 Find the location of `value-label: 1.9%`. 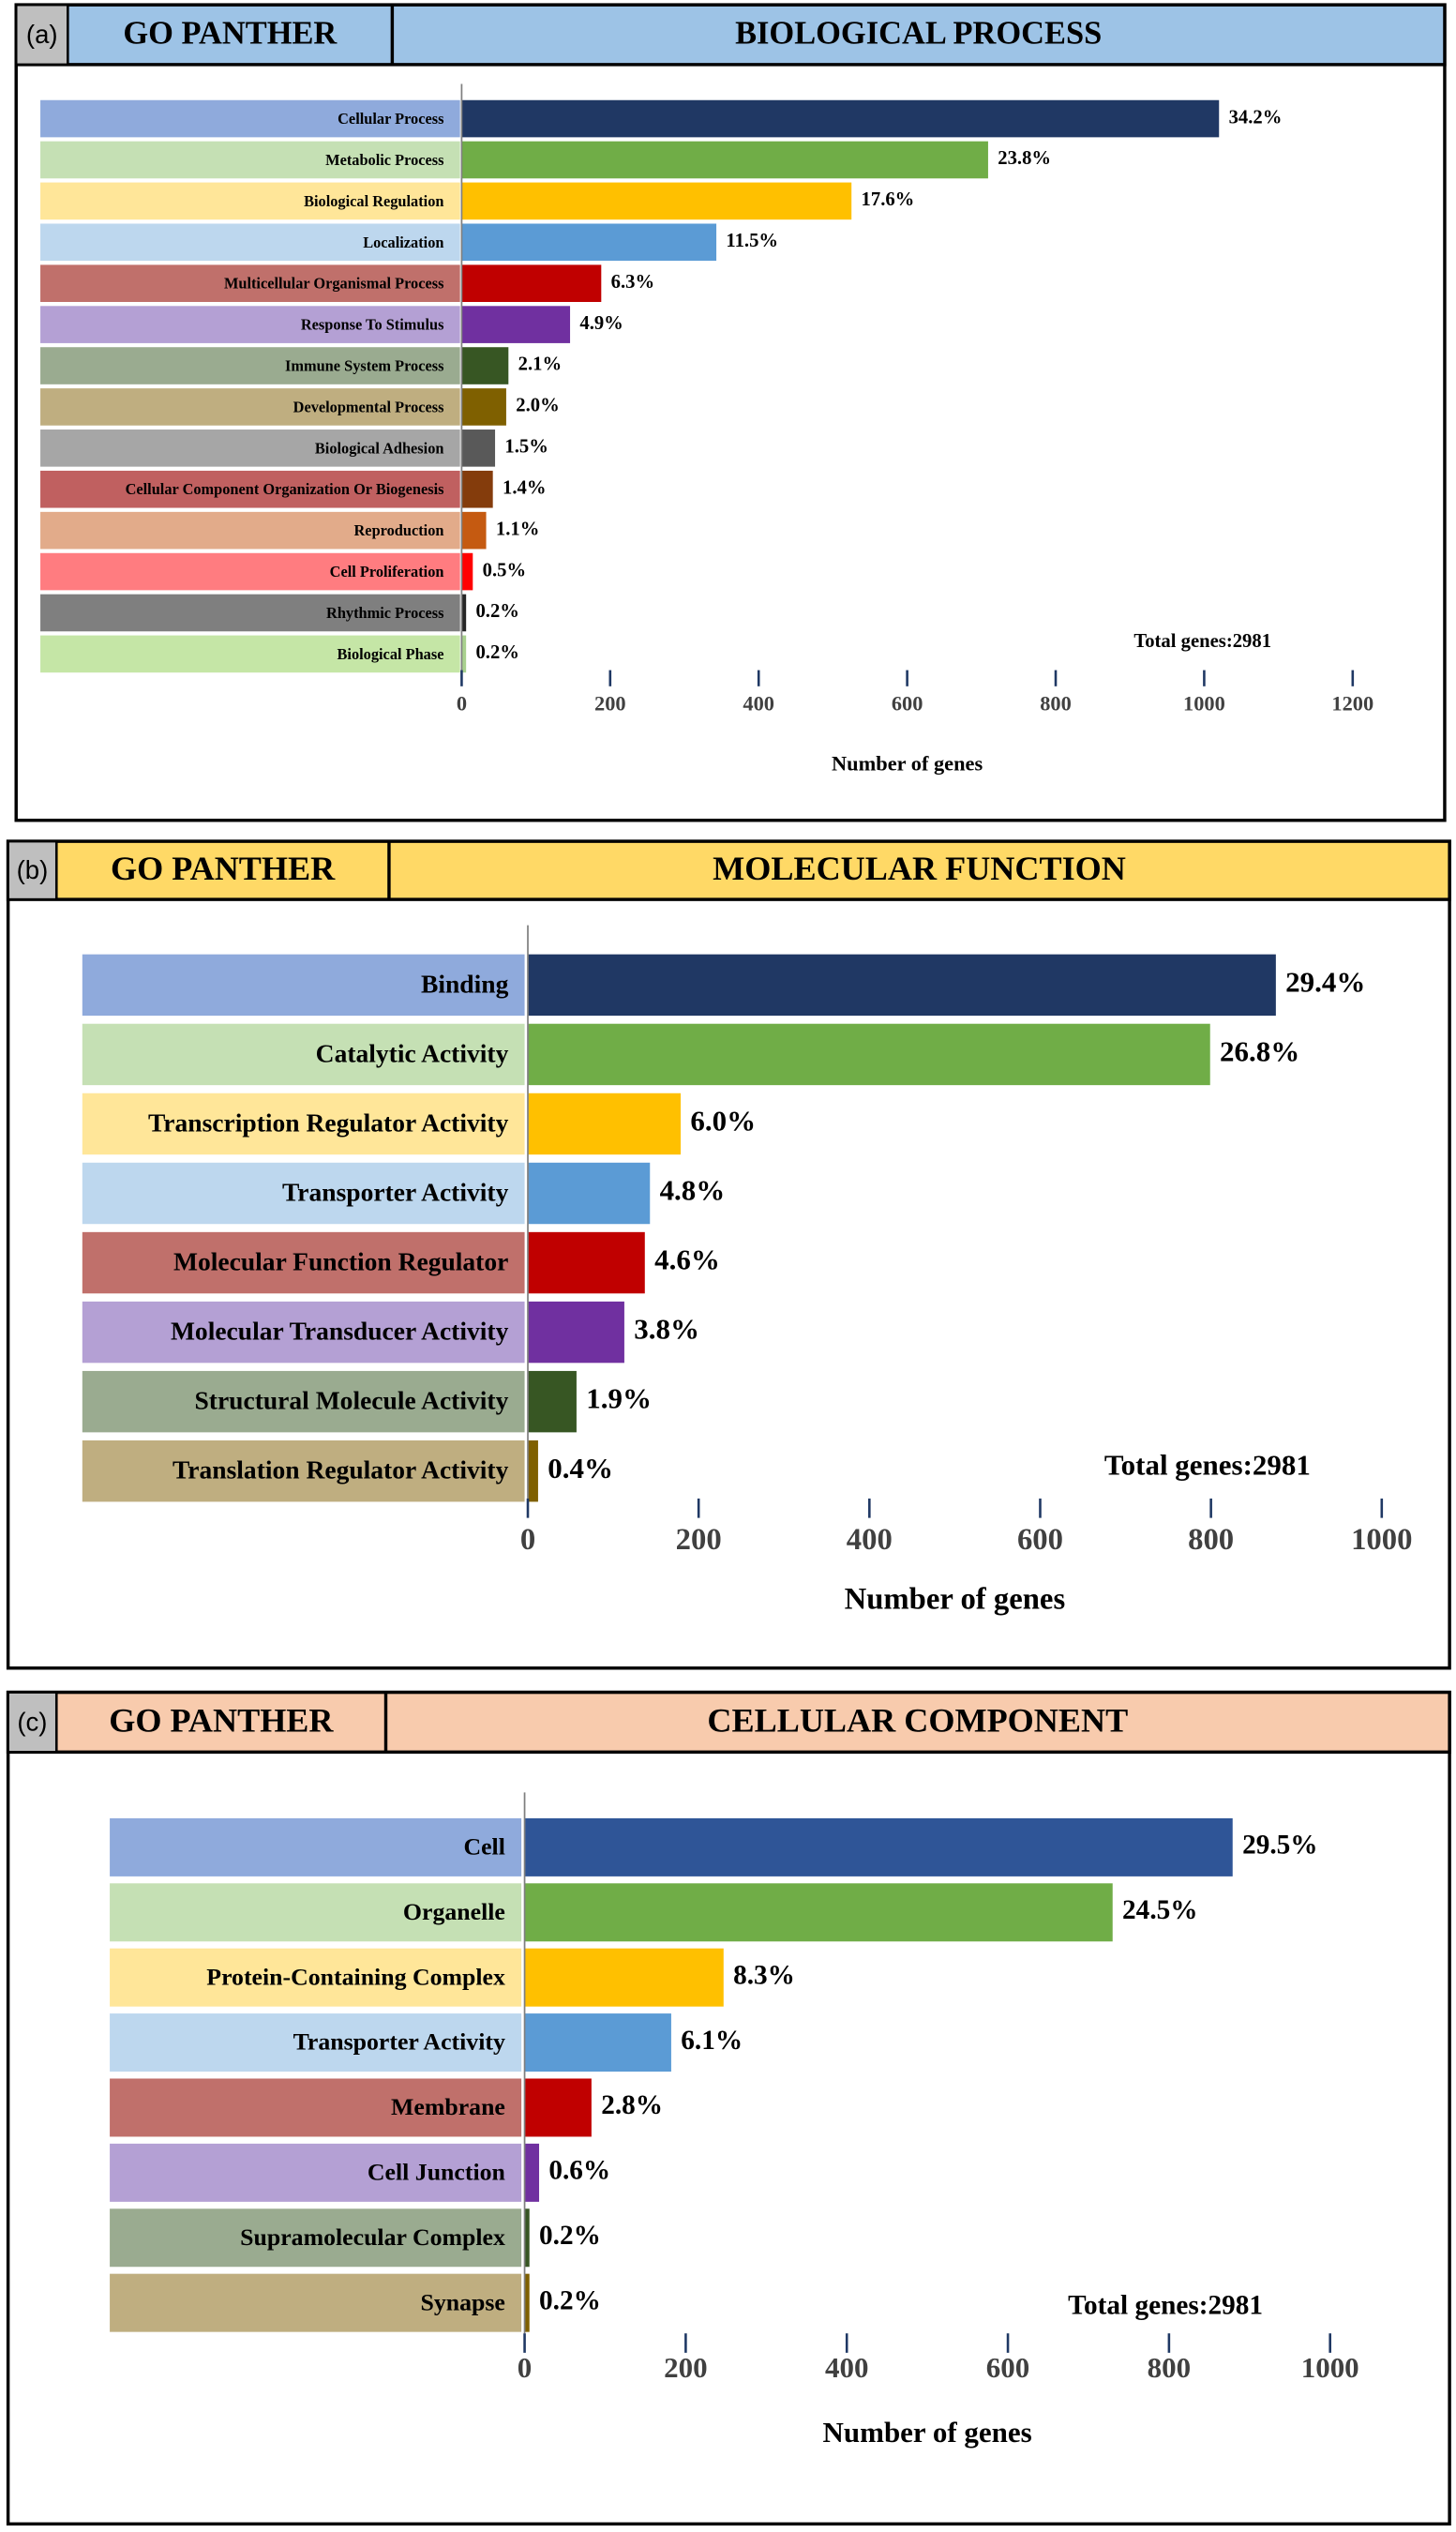

value-label: 1.9% is located at coordinates (619, 1399).